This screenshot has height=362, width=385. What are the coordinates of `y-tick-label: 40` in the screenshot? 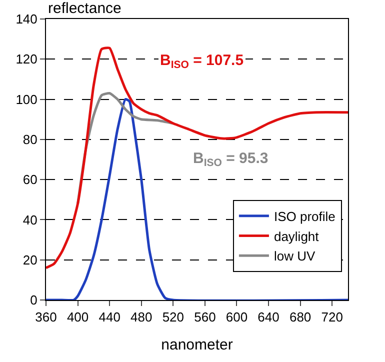 It's located at (30, 220).